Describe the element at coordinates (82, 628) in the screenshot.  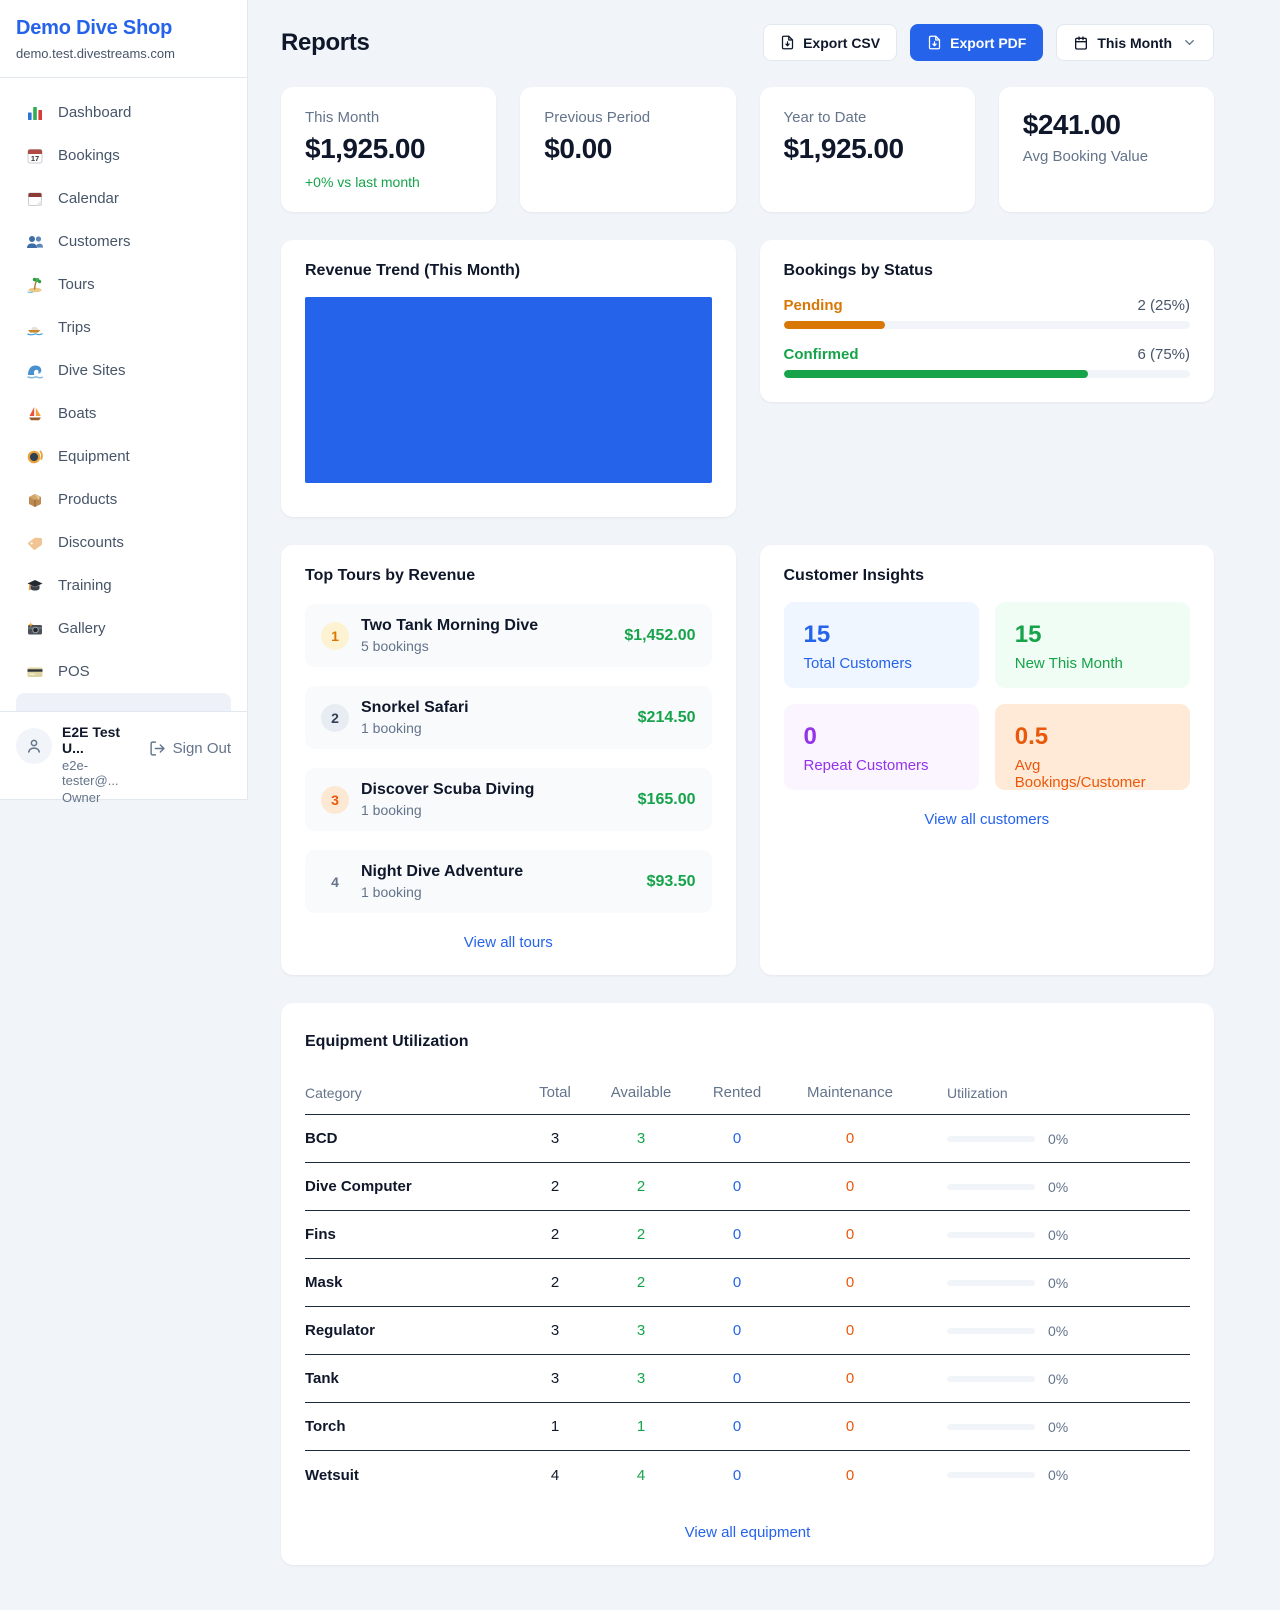
I see `sidebar-item-label: Gallery` at that location.